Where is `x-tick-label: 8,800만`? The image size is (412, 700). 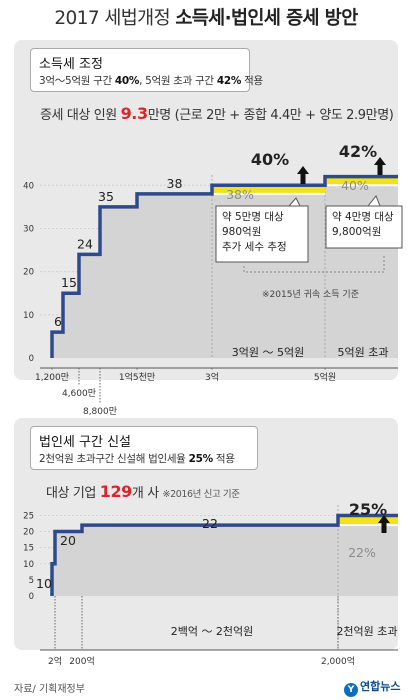 x-tick-label: 8,800만 is located at coordinates (100, 411).